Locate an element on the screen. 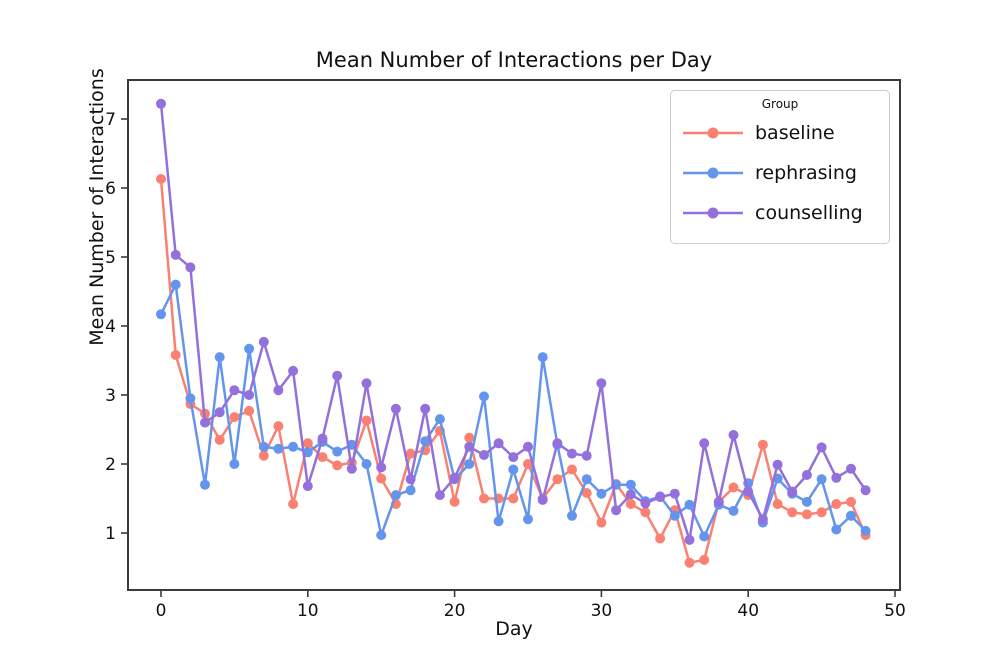 This screenshot has height=664, width=997. legend-item-baseline: baseline is located at coordinates (780, 133).